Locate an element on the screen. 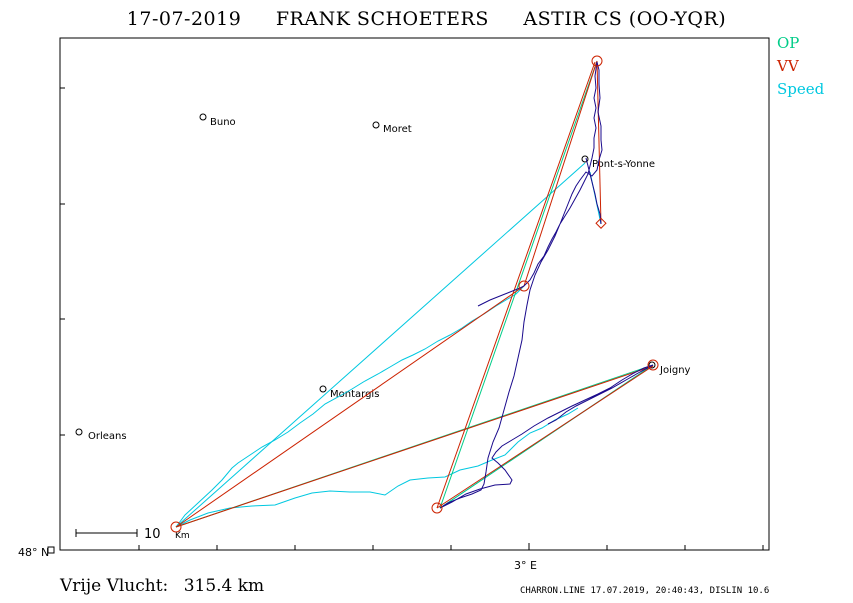 The image size is (853, 603). place-label-montargis: Montargis is located at coordinates (354, 394).